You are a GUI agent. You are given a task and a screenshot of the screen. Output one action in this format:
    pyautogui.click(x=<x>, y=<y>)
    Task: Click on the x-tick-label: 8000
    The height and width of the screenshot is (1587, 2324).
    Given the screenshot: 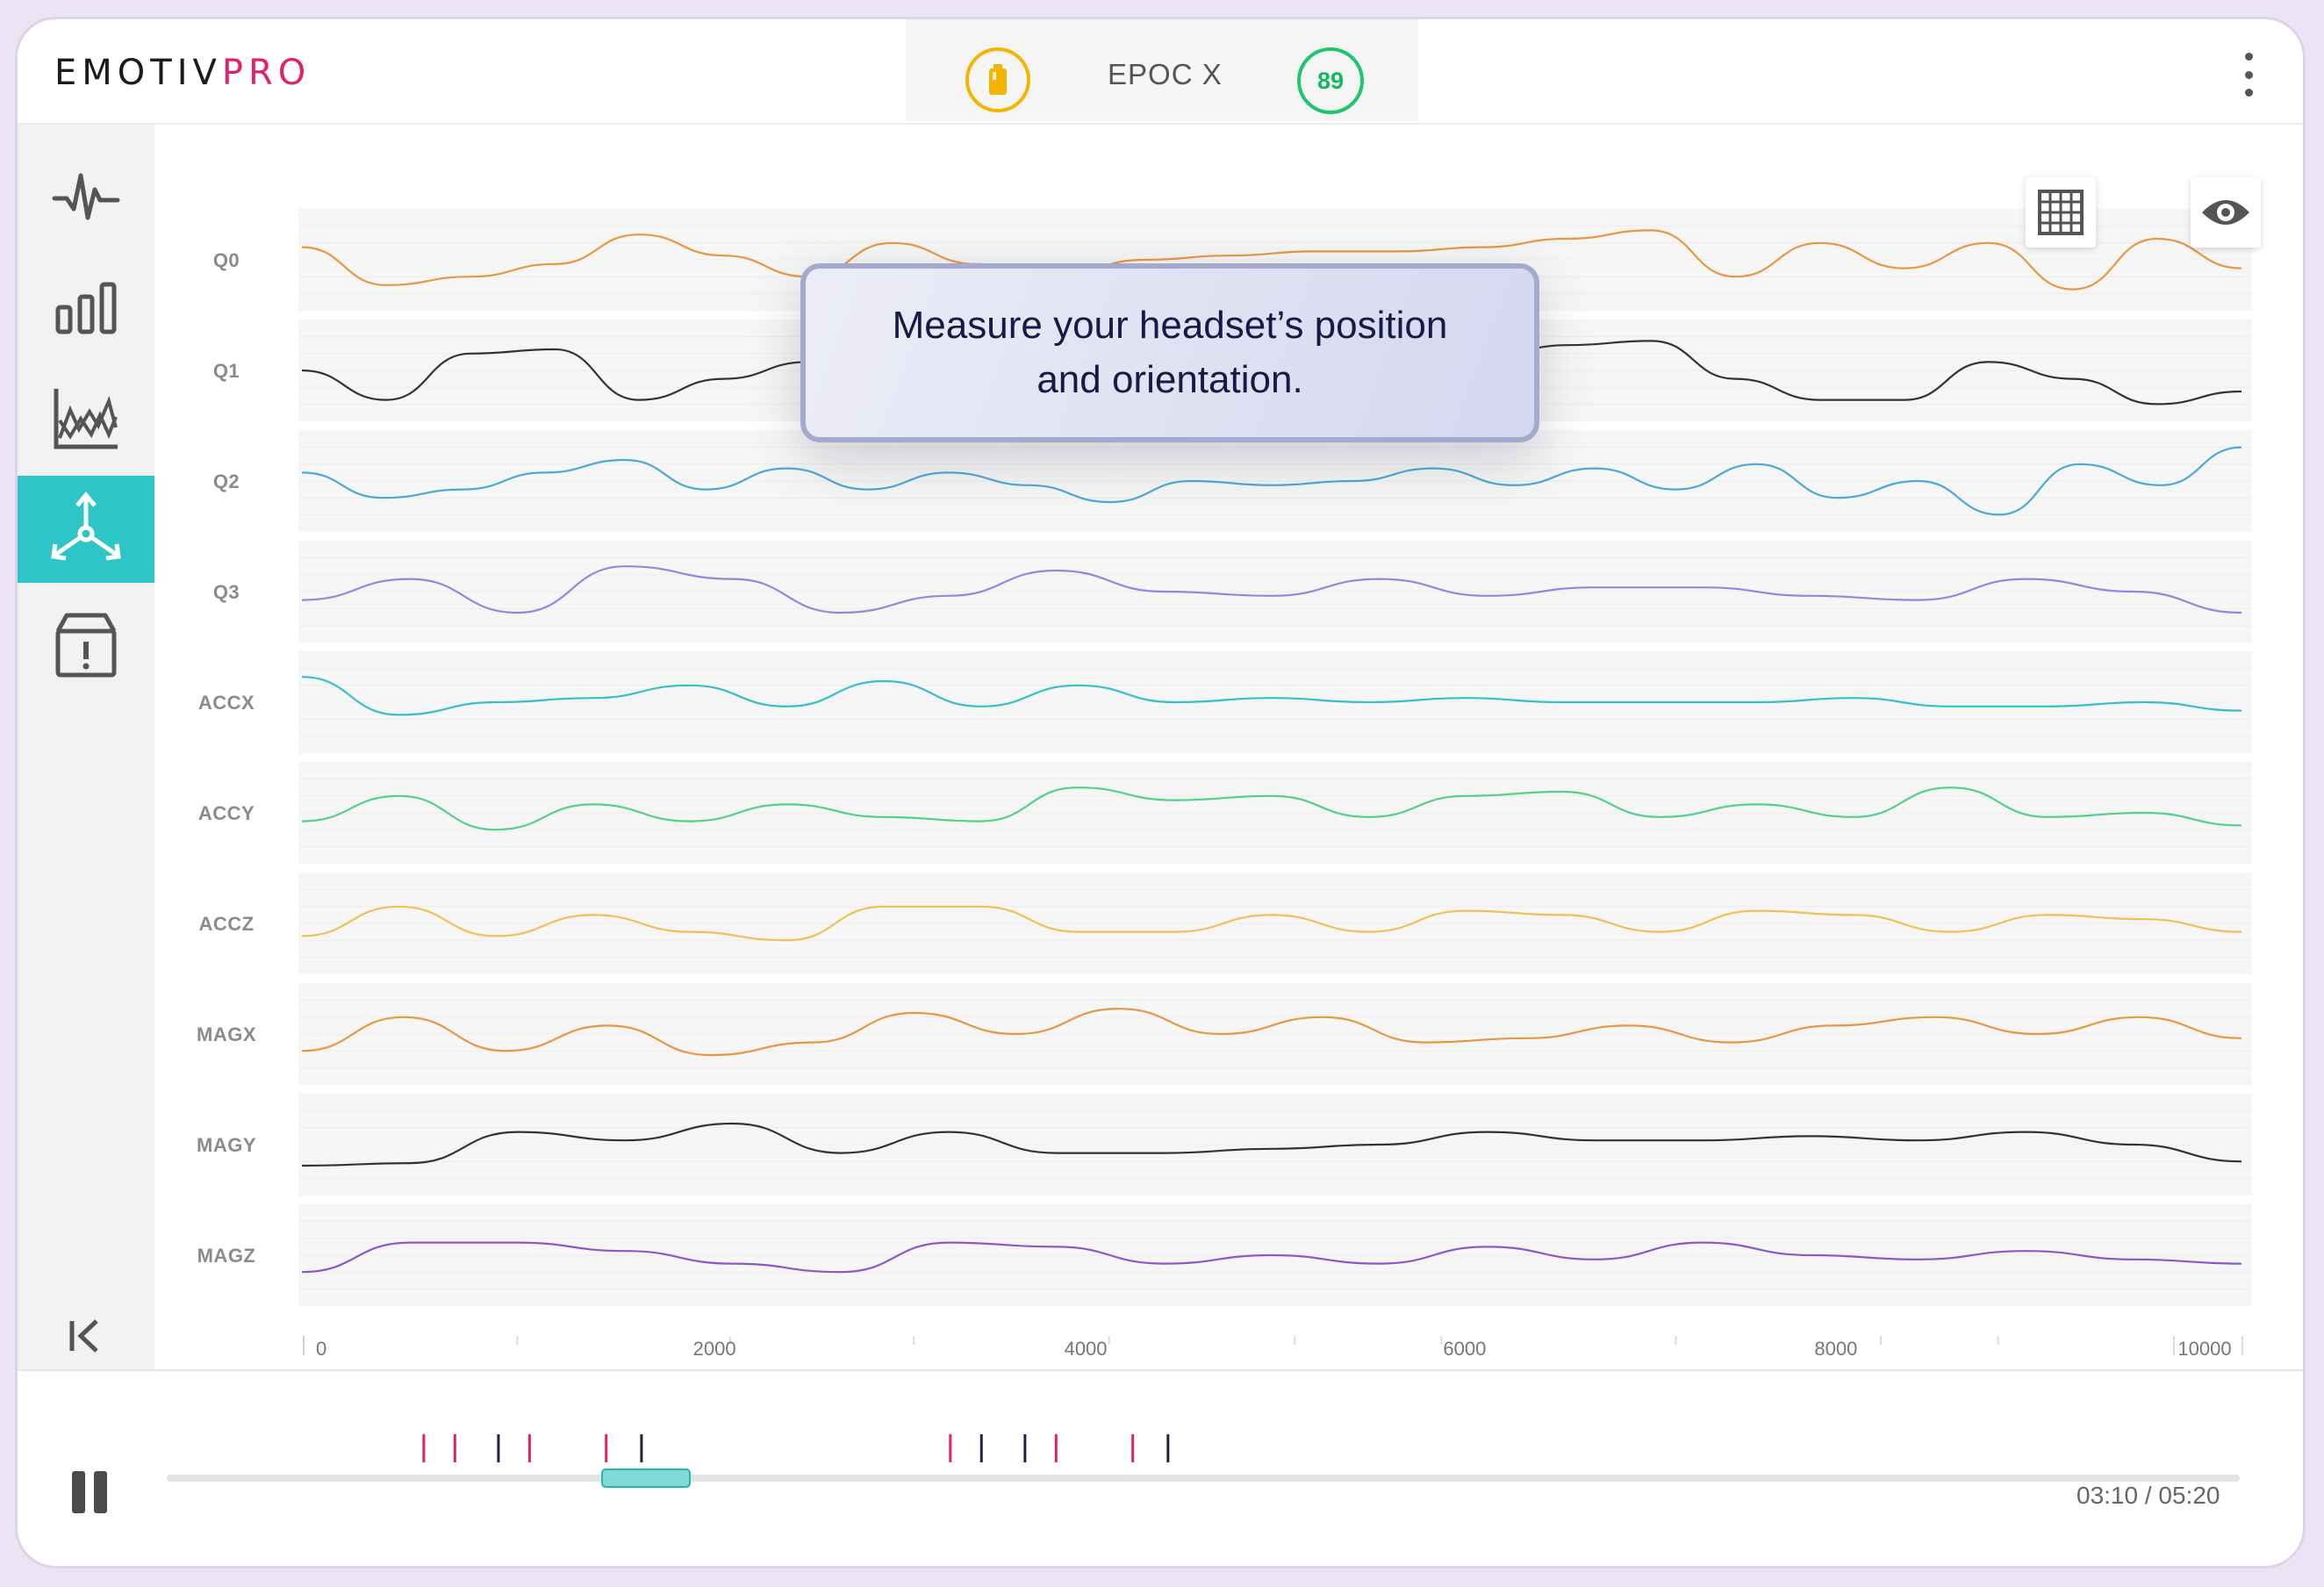 What is the action you would take?
    pyautogui.click(x=1836, y=1349)
    